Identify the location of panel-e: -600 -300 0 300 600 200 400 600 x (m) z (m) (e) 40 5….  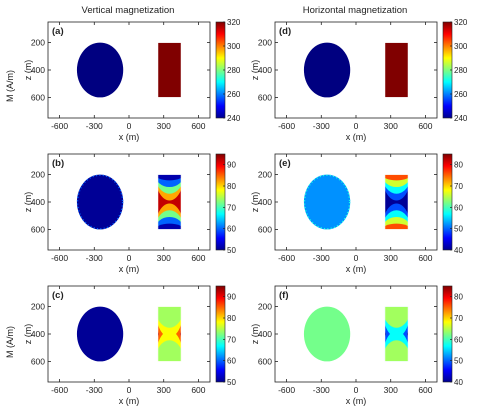
(356, 213).